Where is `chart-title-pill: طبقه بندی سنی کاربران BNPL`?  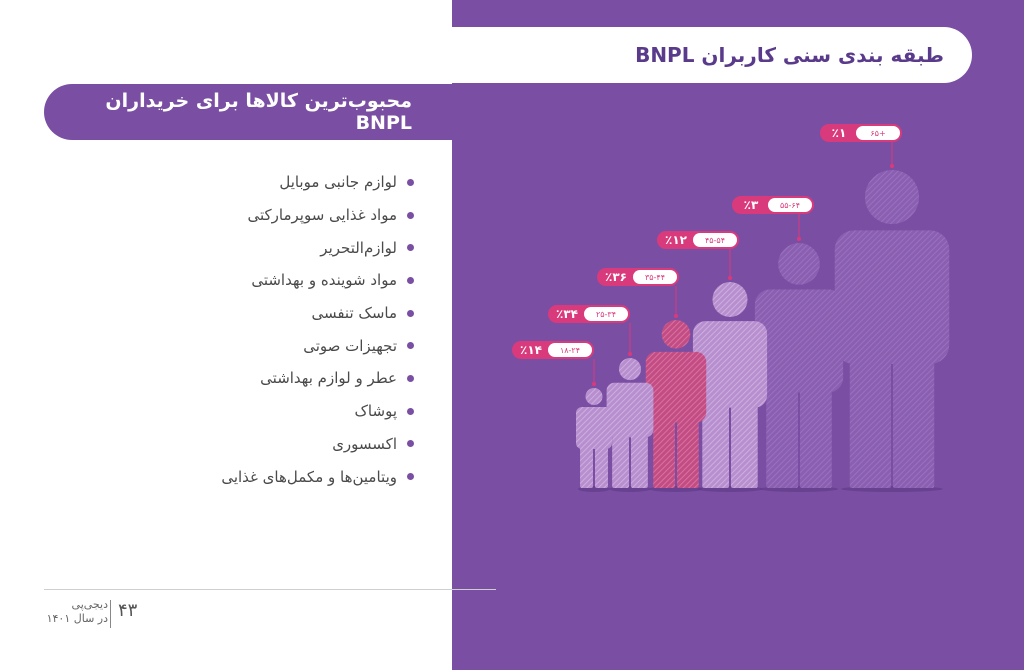 chart-title-pill: طبقه بندی سنی کاربران BNPL is located at coordinates (712, 55).